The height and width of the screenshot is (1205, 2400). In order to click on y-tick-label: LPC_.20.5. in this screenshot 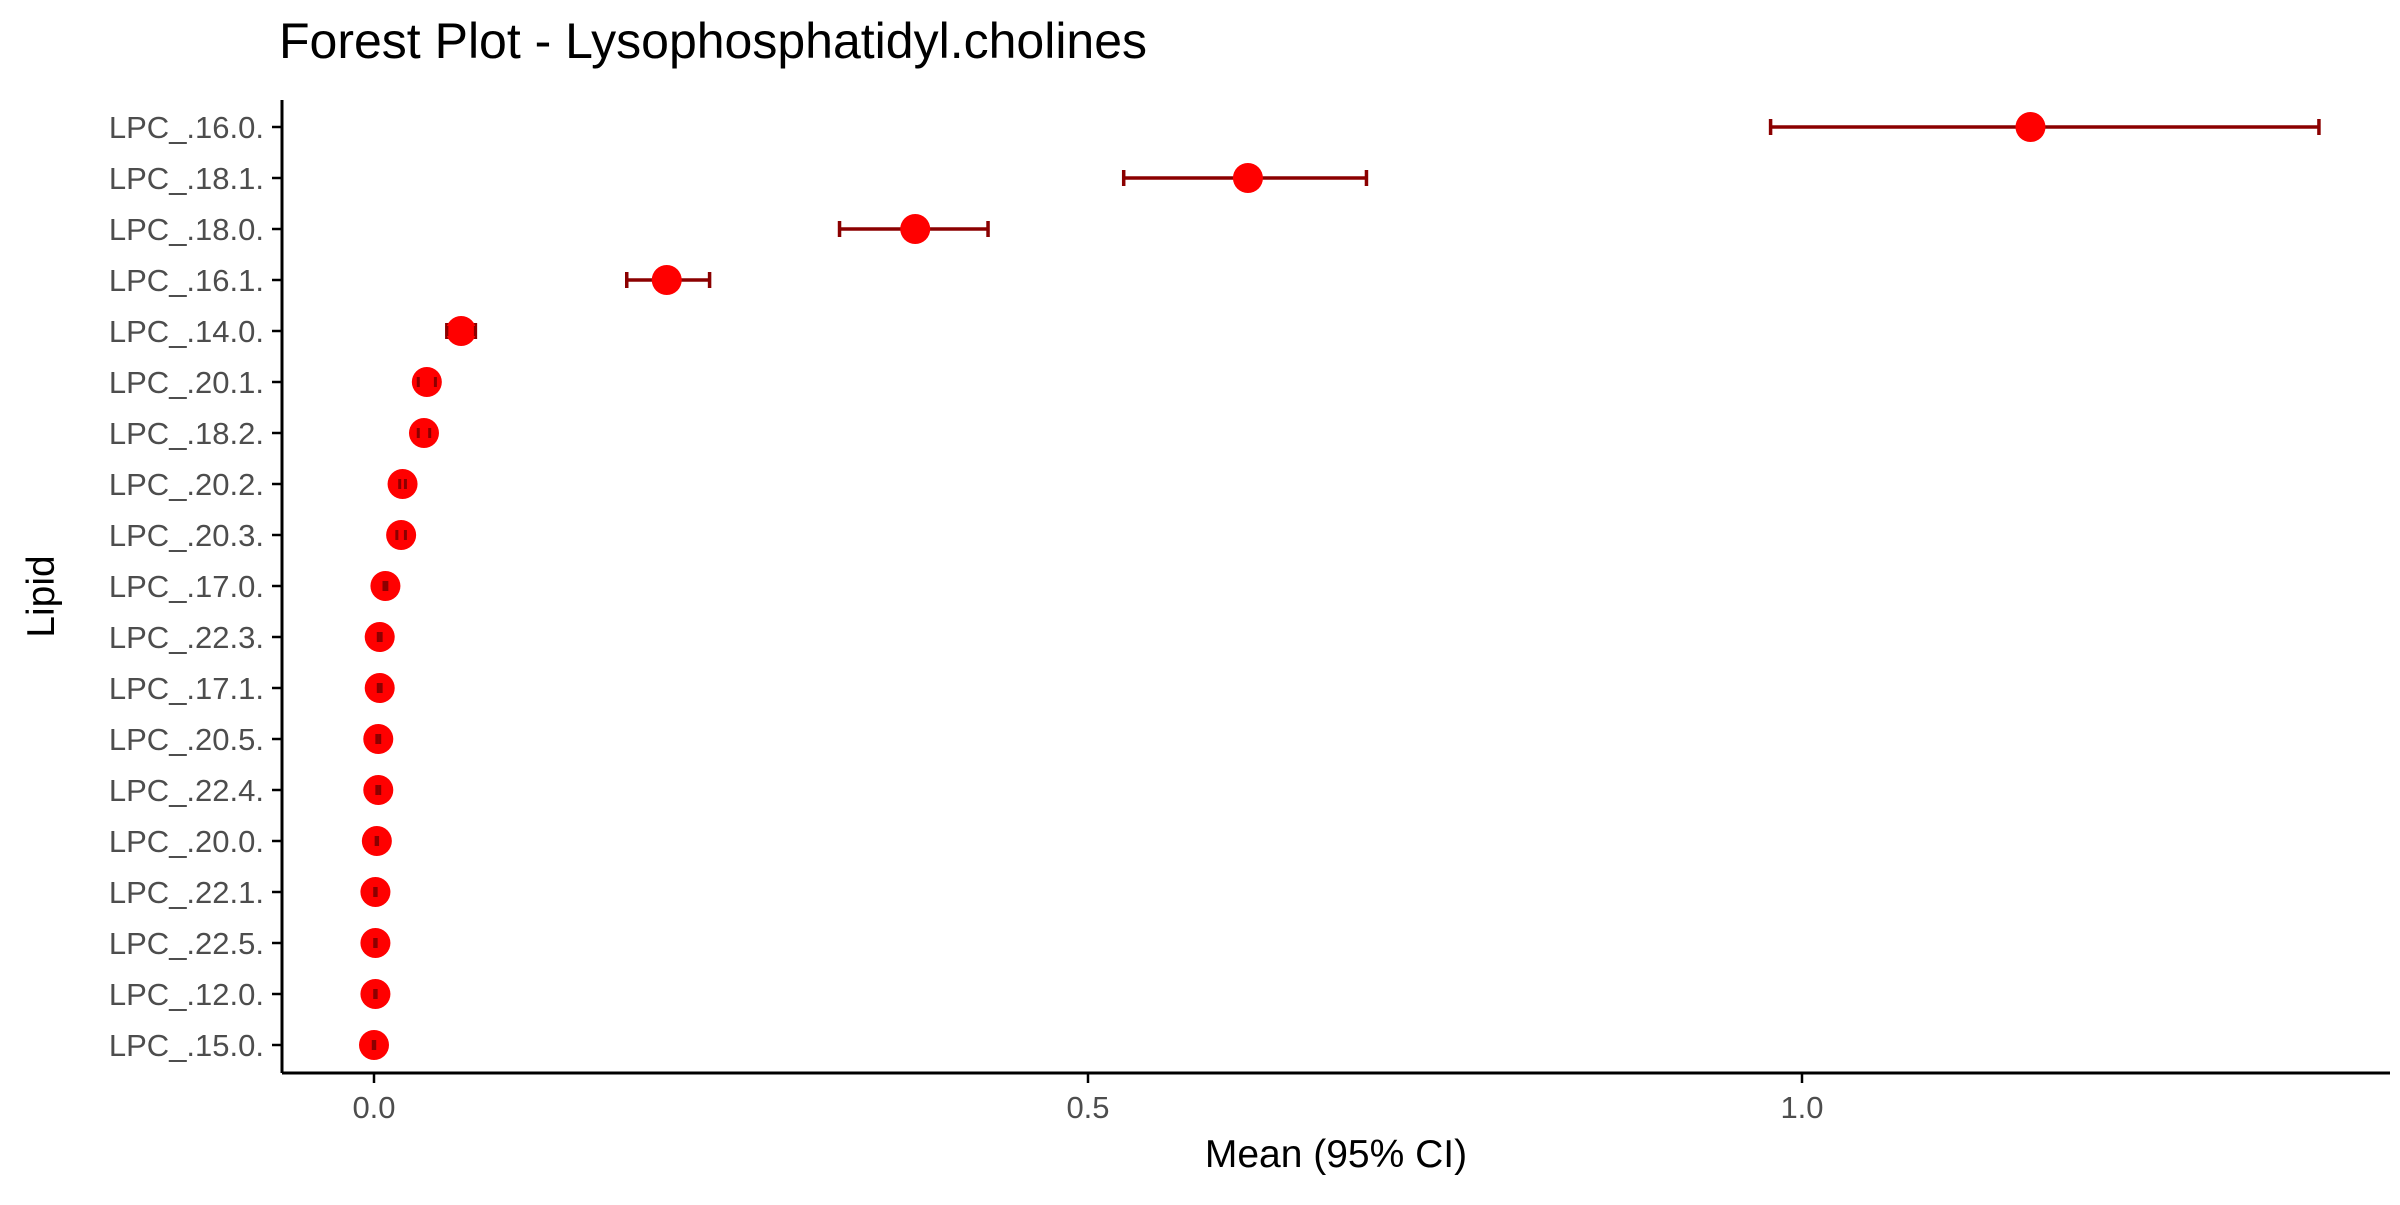, I will do `click(186, 739)`.